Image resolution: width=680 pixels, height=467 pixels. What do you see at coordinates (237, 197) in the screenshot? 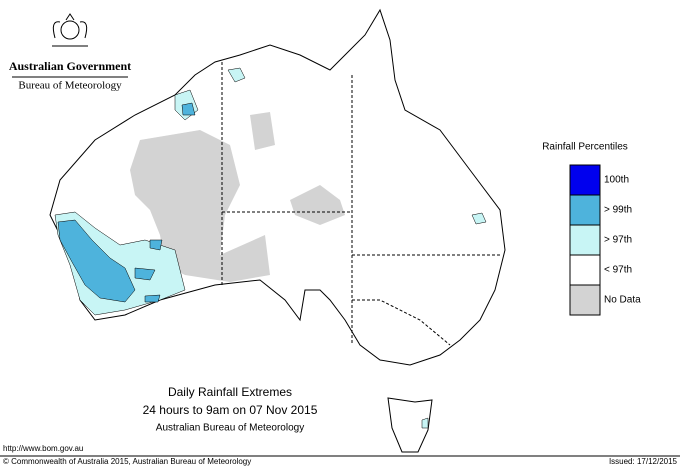
I see `no-data-regions` at bounding box center [237, 197].